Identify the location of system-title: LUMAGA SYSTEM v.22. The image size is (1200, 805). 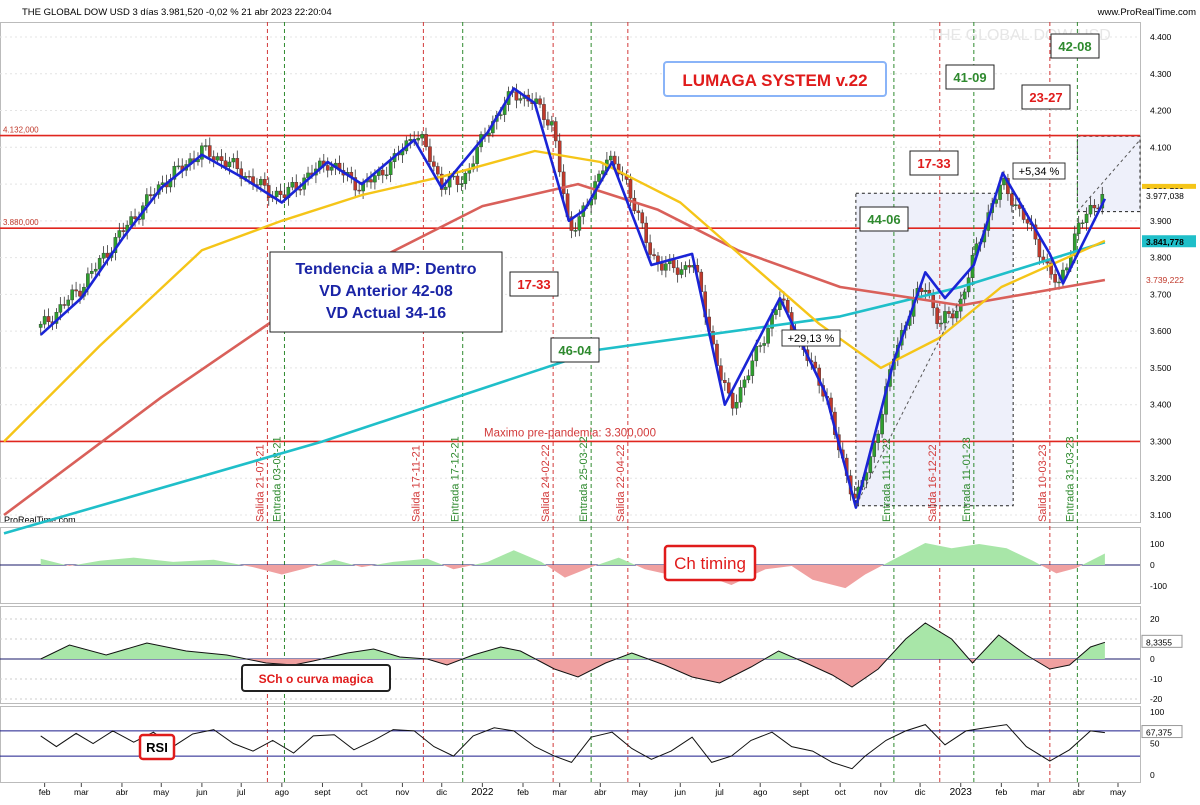
(774, 80).